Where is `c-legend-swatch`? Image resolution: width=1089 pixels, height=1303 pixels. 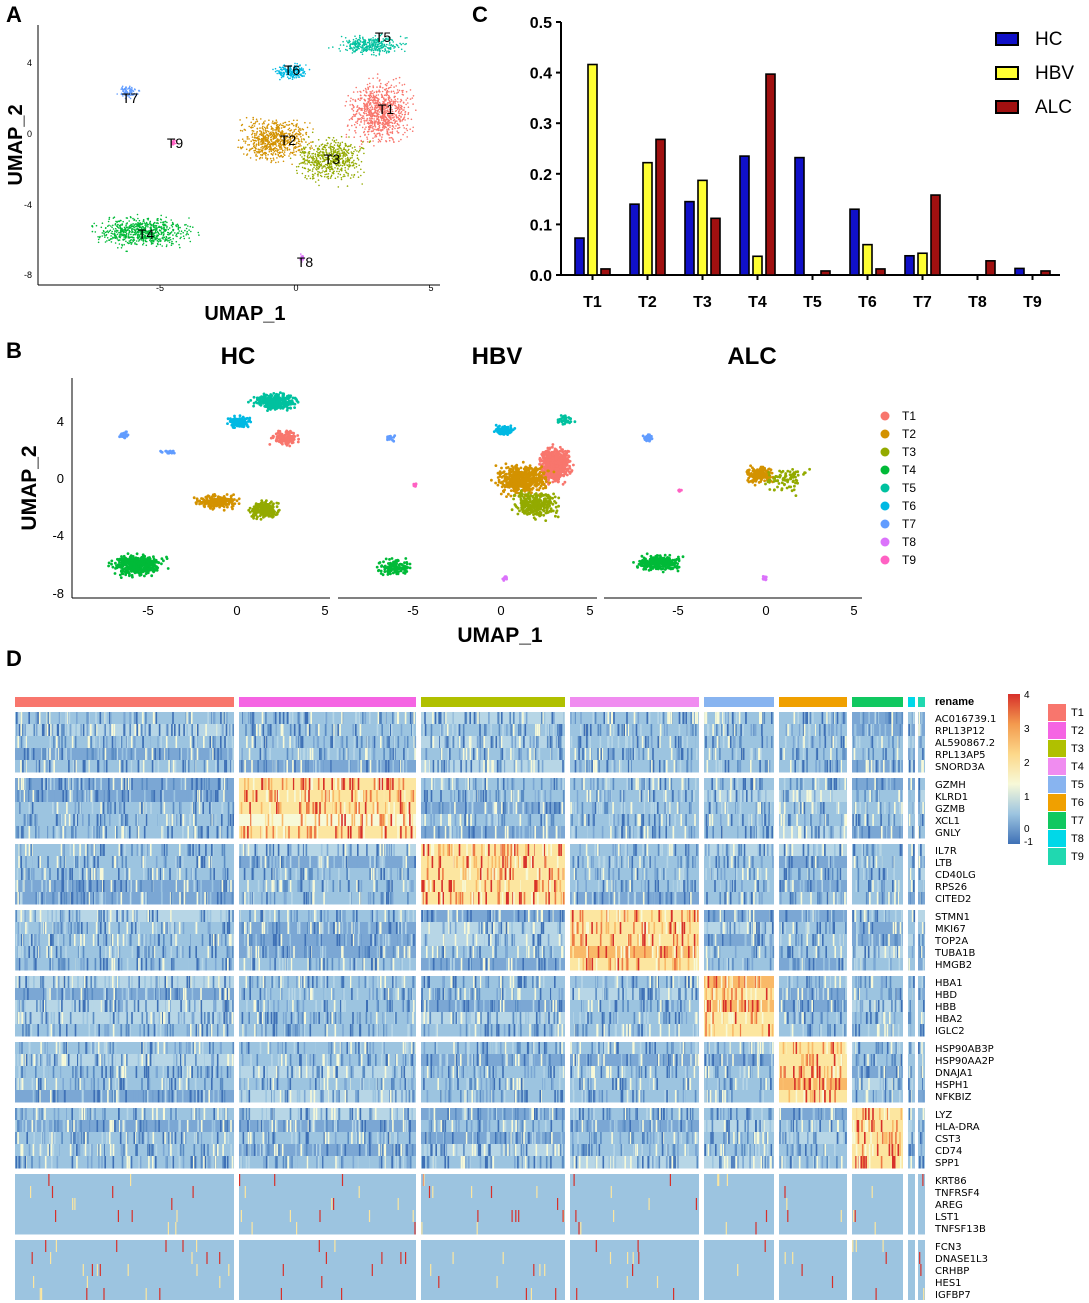
c-legend-swatch is located at coordinates (1007, 107).